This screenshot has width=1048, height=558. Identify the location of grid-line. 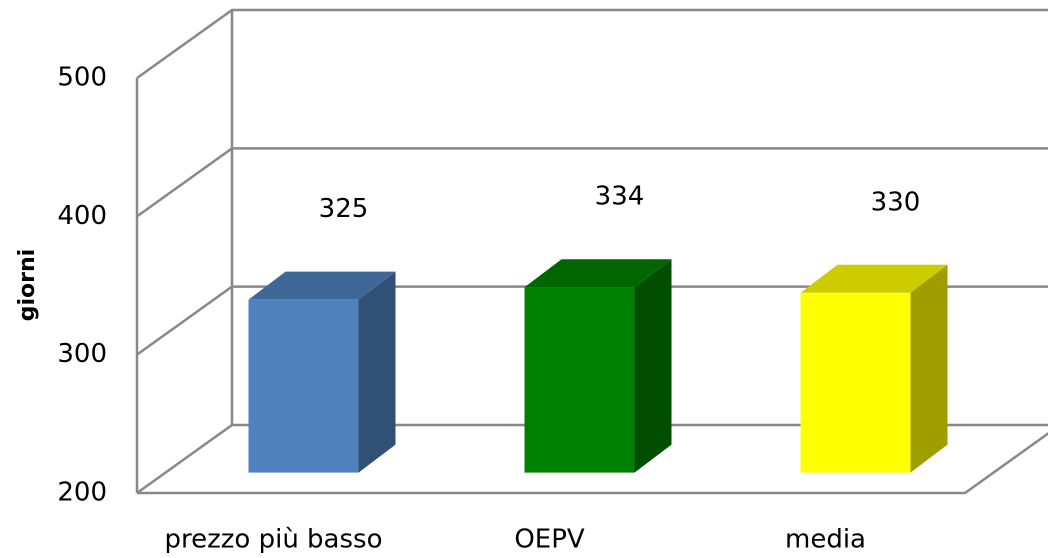
(592, 44).